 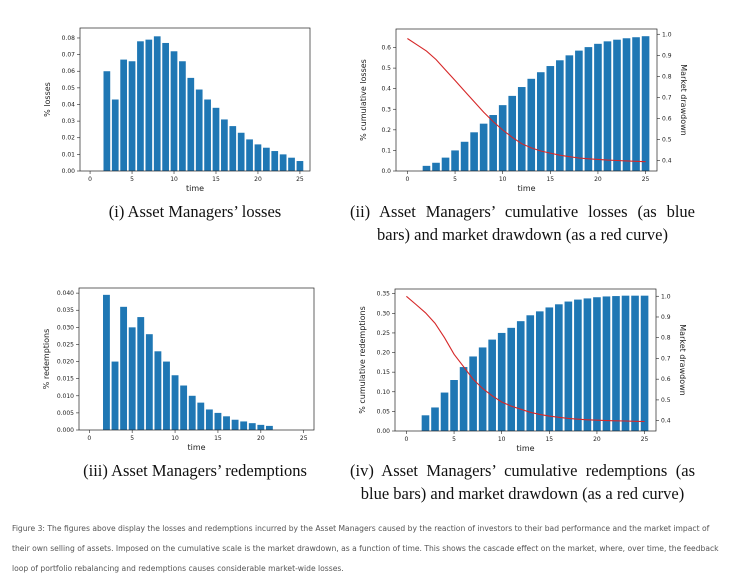 What do you see at coordinates (384, 313) in the screenshot?
I see `p4-ytick-label: 0.30` at bounding box center [384, 313].